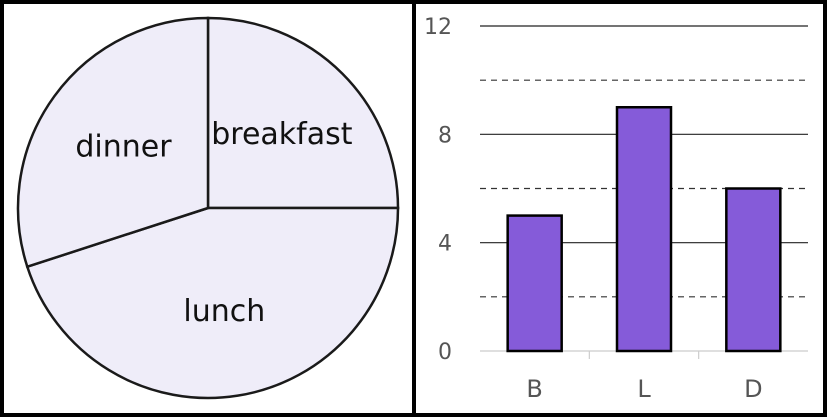 This screenshot has height=417, width=827. I want to click on bar-D, so click(753, 270).